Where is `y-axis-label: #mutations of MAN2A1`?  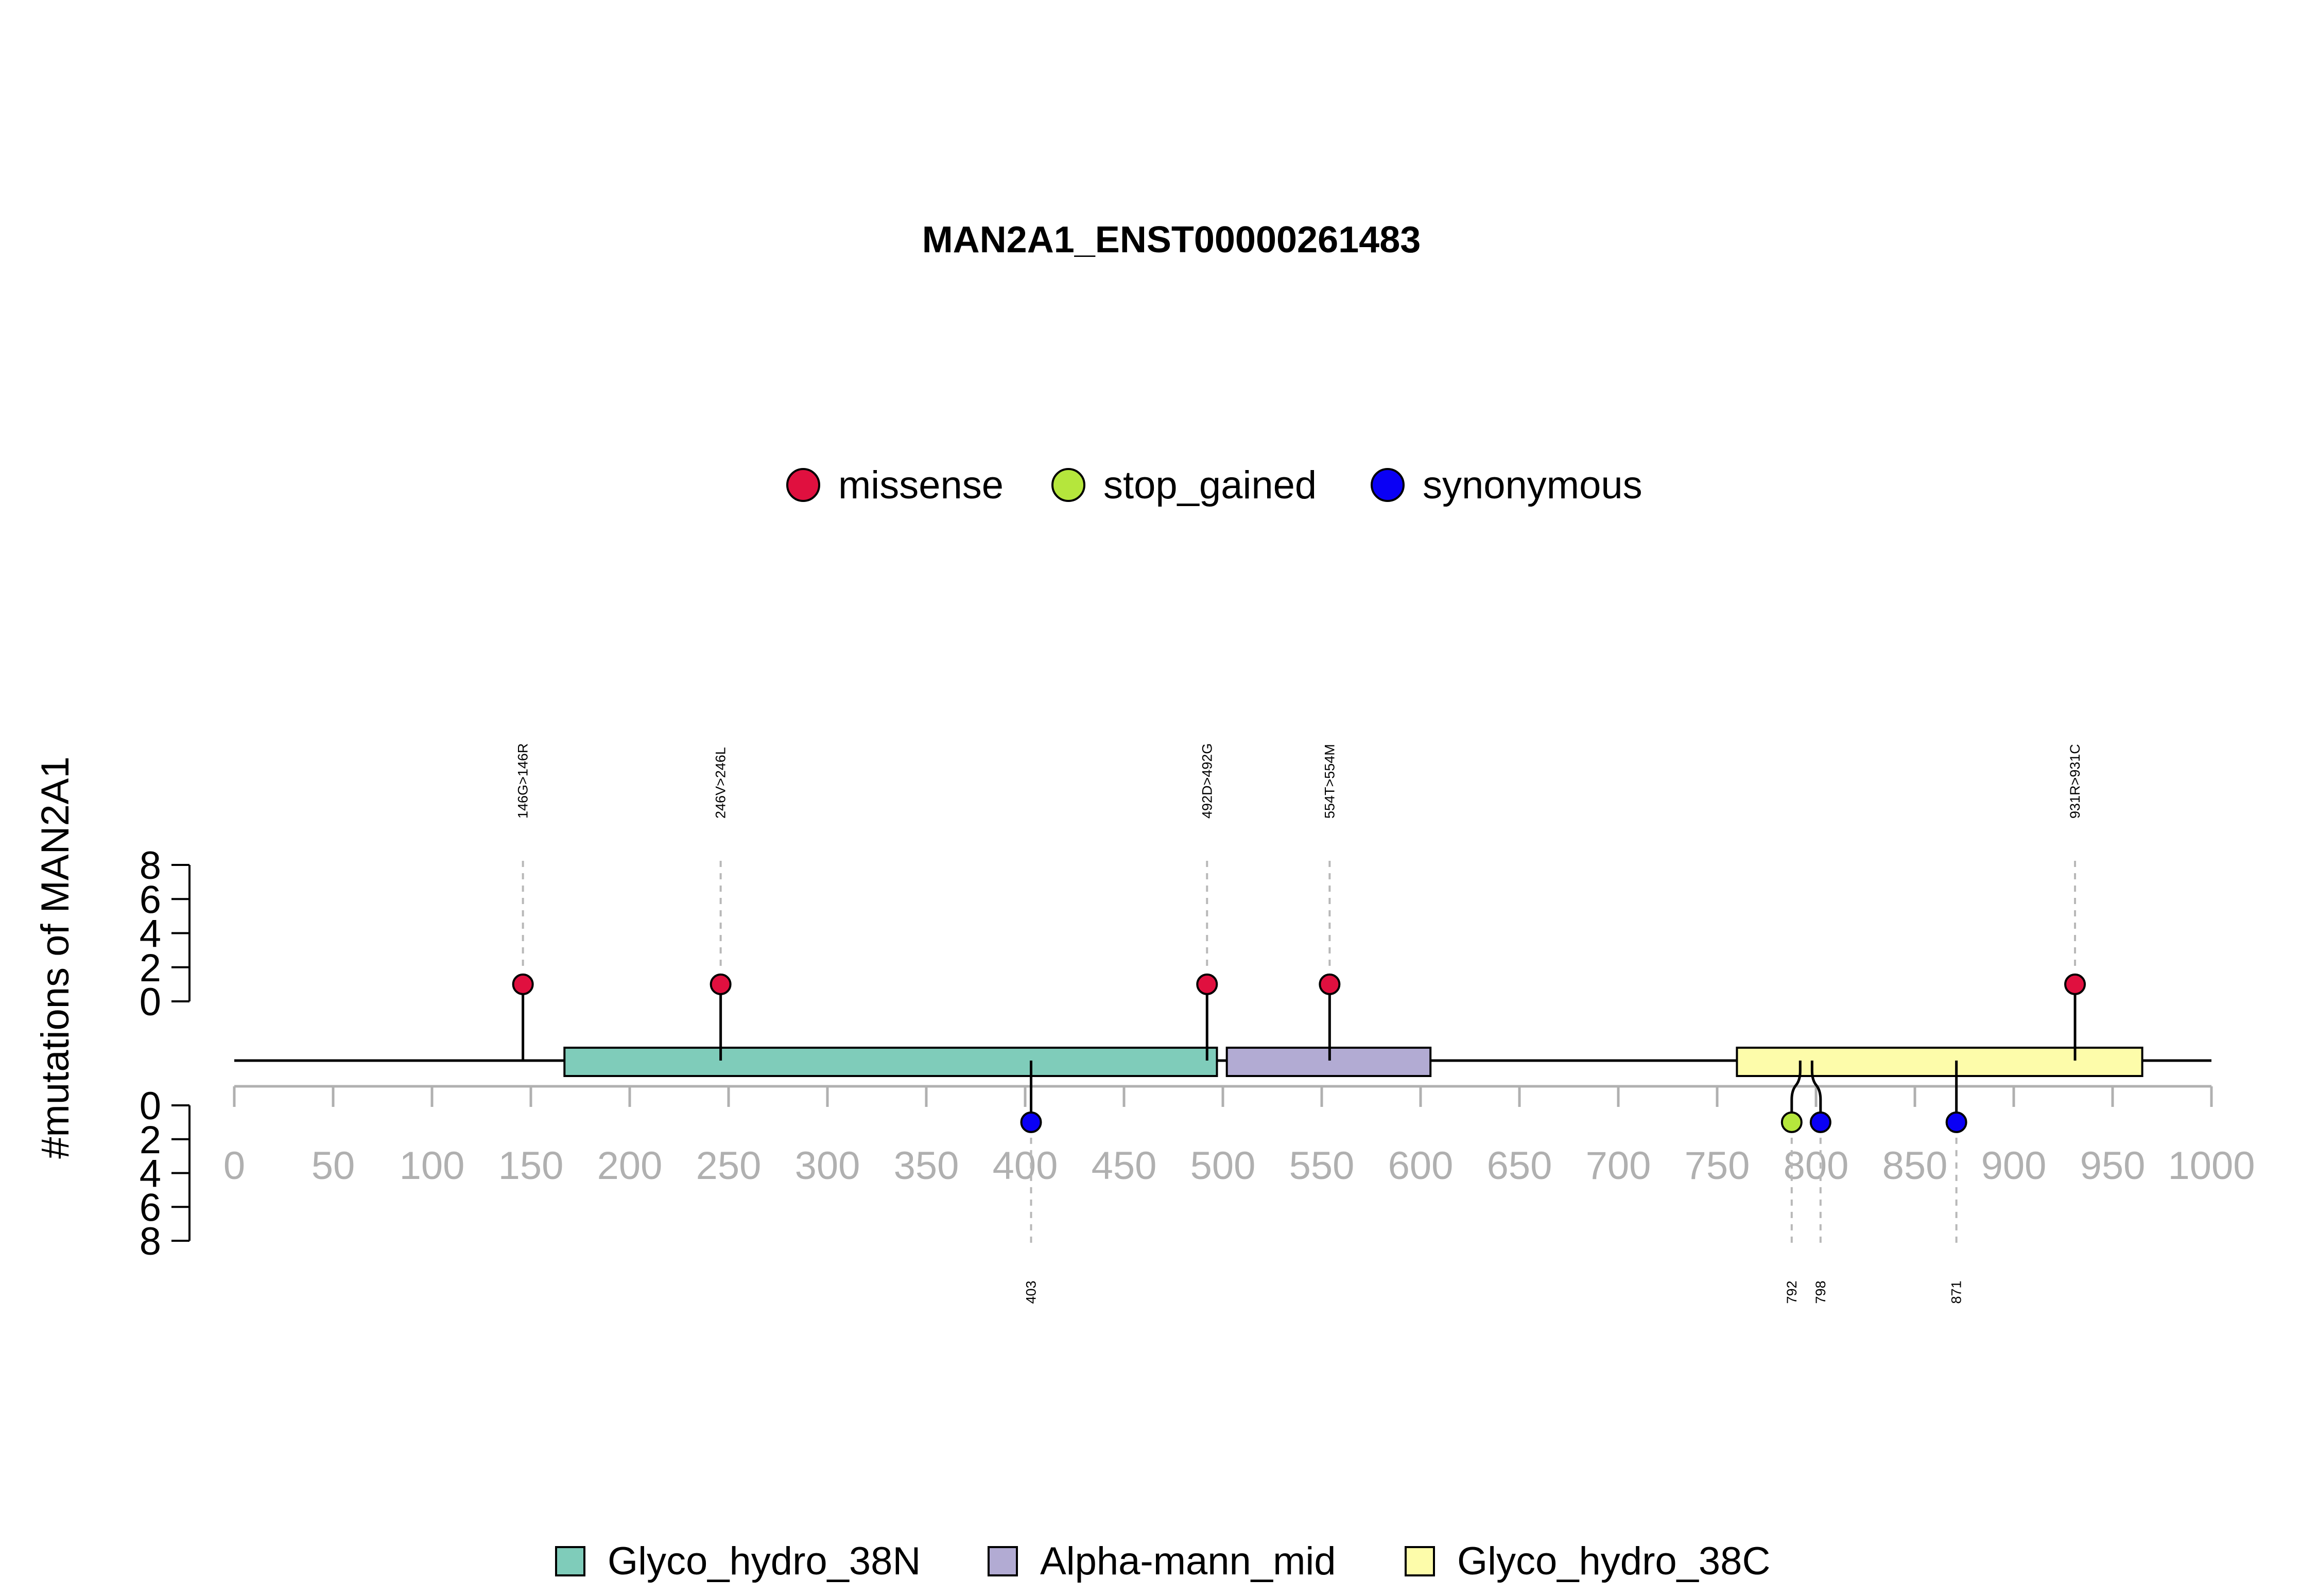 y-axis-label: #mutations of MAN2A1 is located at coordinates (55, 957).